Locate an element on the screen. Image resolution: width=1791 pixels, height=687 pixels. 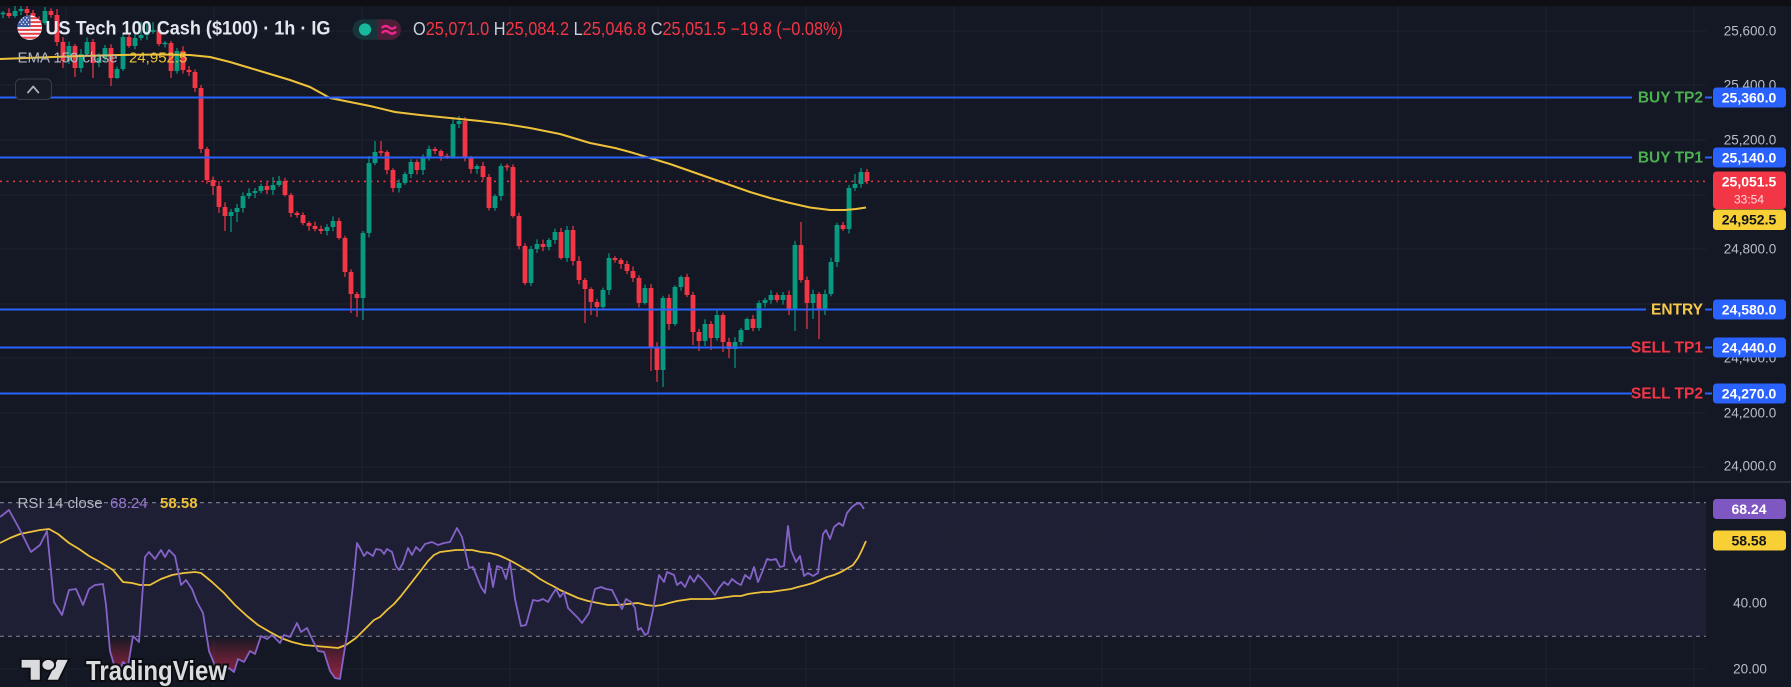
svg-text: ENTRY is located at coordinates (1677, 310).